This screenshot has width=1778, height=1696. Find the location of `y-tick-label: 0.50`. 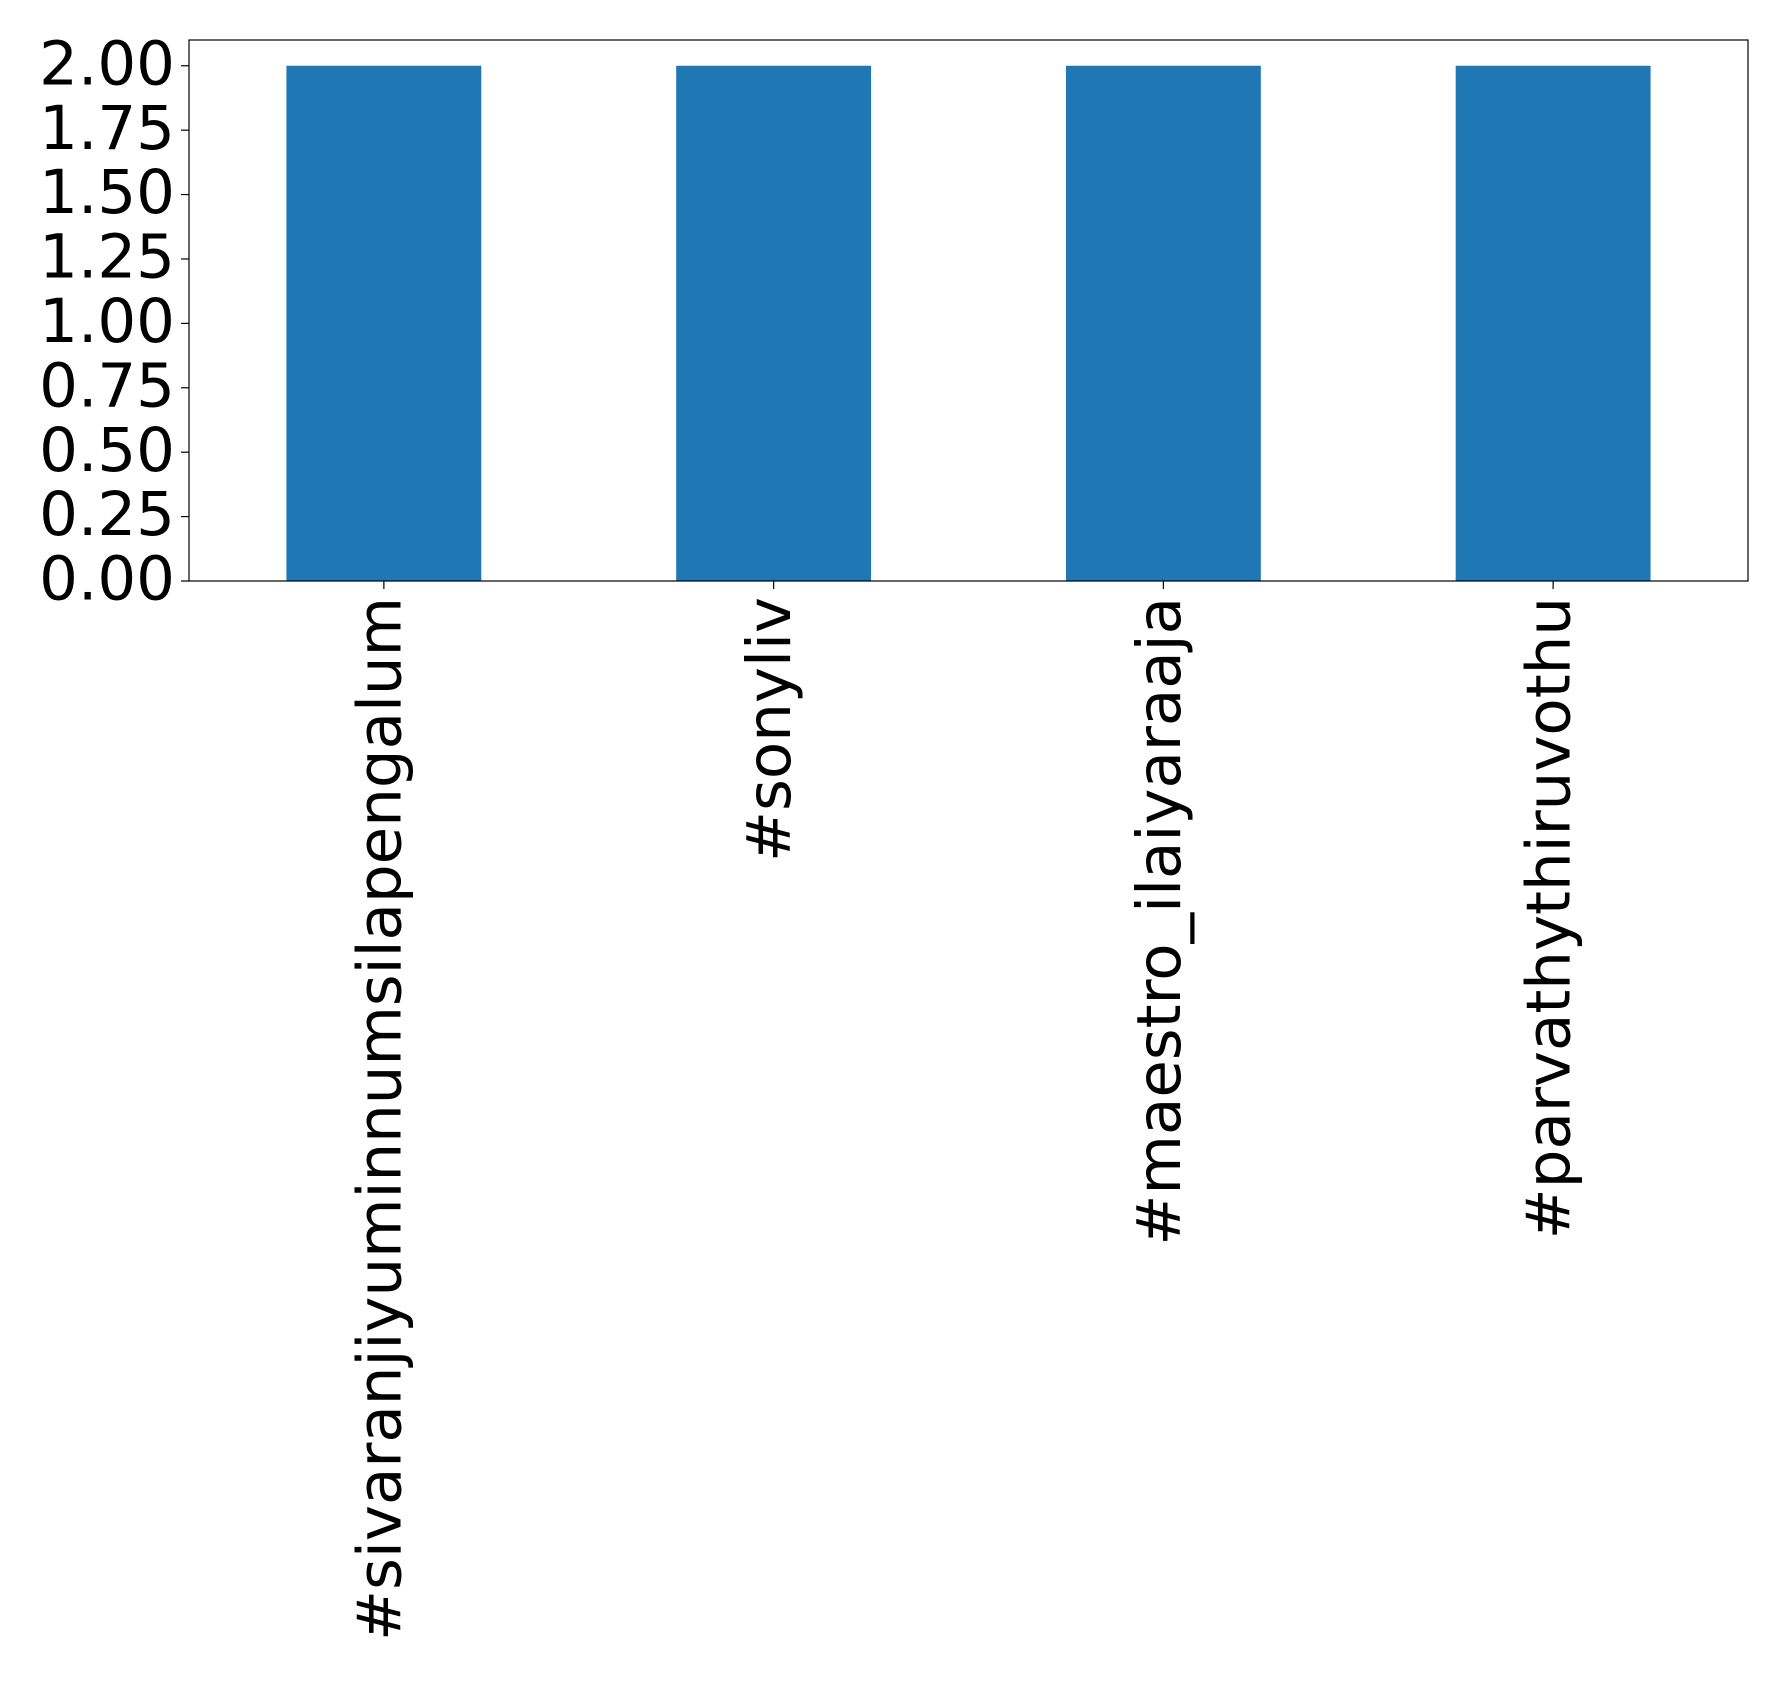

y-tick-label: 0.50 is located at coordinates (107, 450).